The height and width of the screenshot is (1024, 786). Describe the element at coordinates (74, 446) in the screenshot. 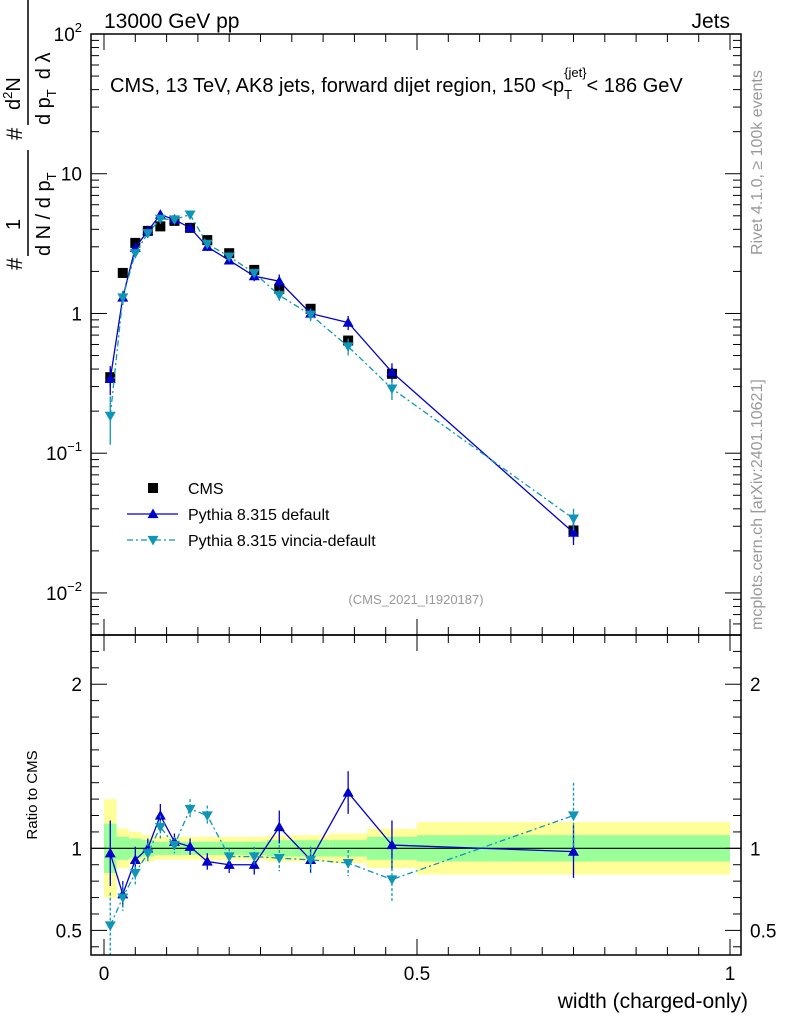

I see `y-tick-label-exp-1: −1` at that location.